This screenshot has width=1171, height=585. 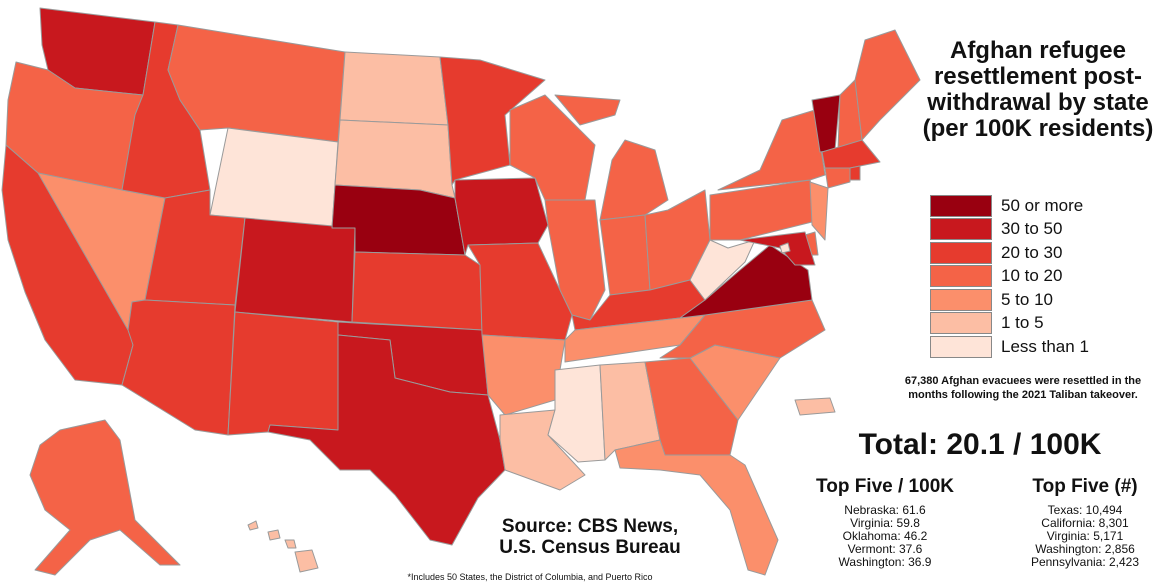 I want to click on source-credit: Source: CBS News, U.S. Census Bureau, so click(x=590, y=537).